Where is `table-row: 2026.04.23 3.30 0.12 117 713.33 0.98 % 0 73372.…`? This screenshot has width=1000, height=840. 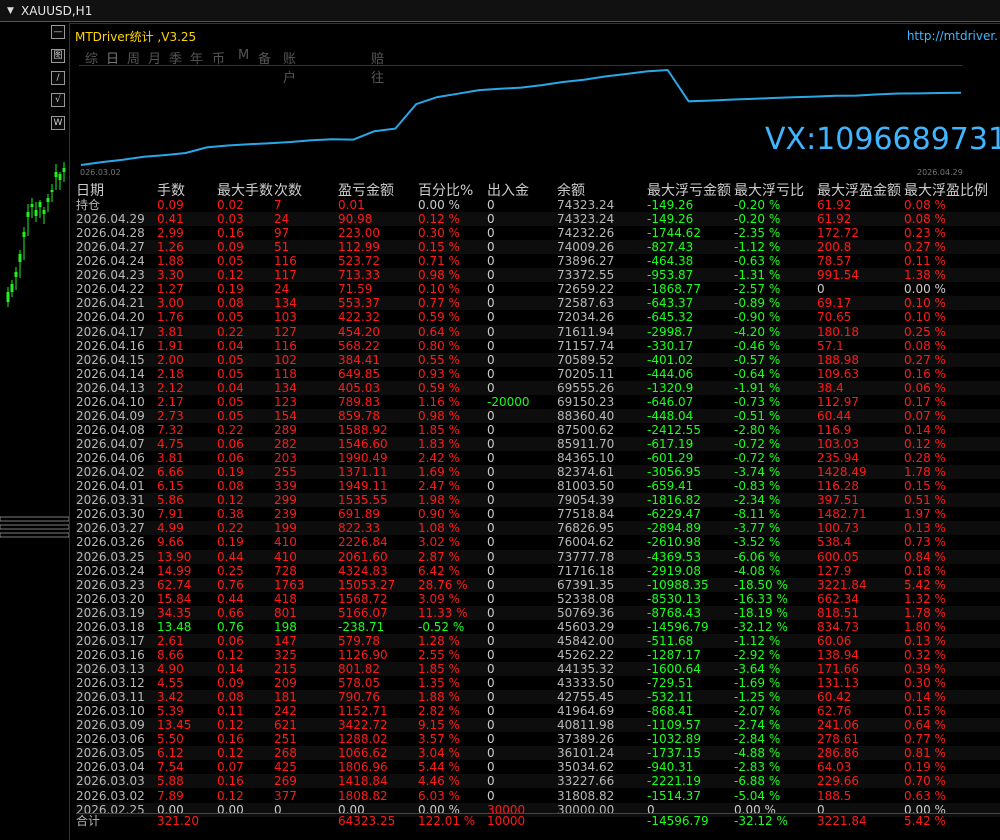 table-row: 2026.04.23 3.30 0.12 117 713.33 0.98 % 0 73372.… is located at coordinates (538, 275).